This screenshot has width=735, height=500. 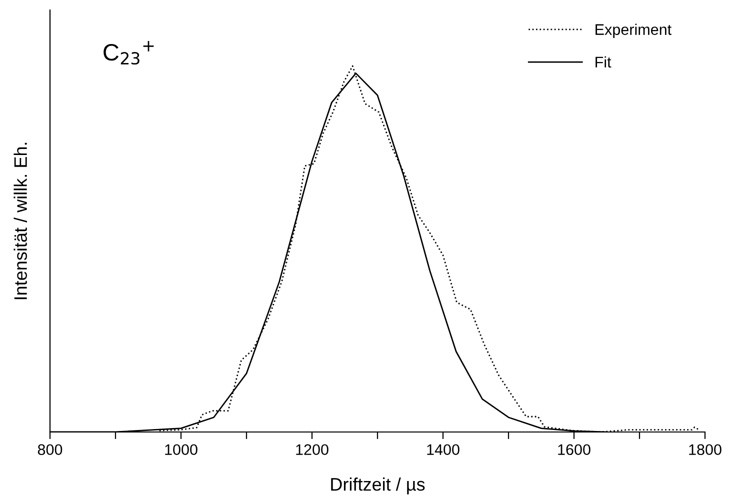 What do you see at coordinates (50, 450) in the screenshot?
I see `x-tick-label: 800` at bounding box center [50, 450].